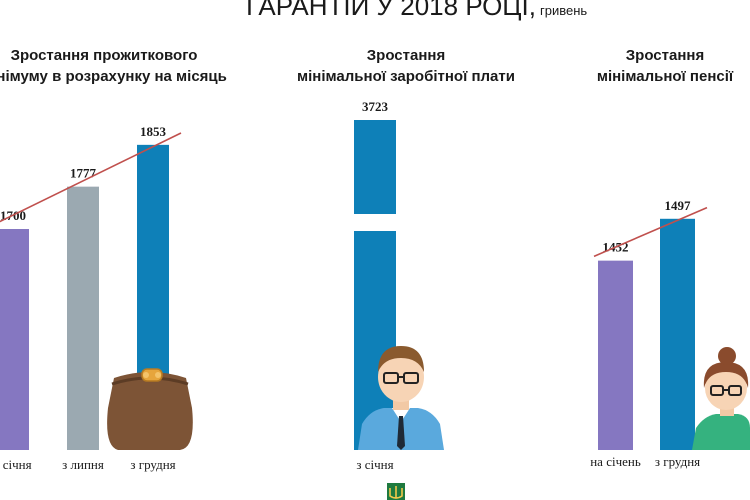  Describe the element at coordinates (150, 409) in the screenshot. I see `wallet-icon` at that location.